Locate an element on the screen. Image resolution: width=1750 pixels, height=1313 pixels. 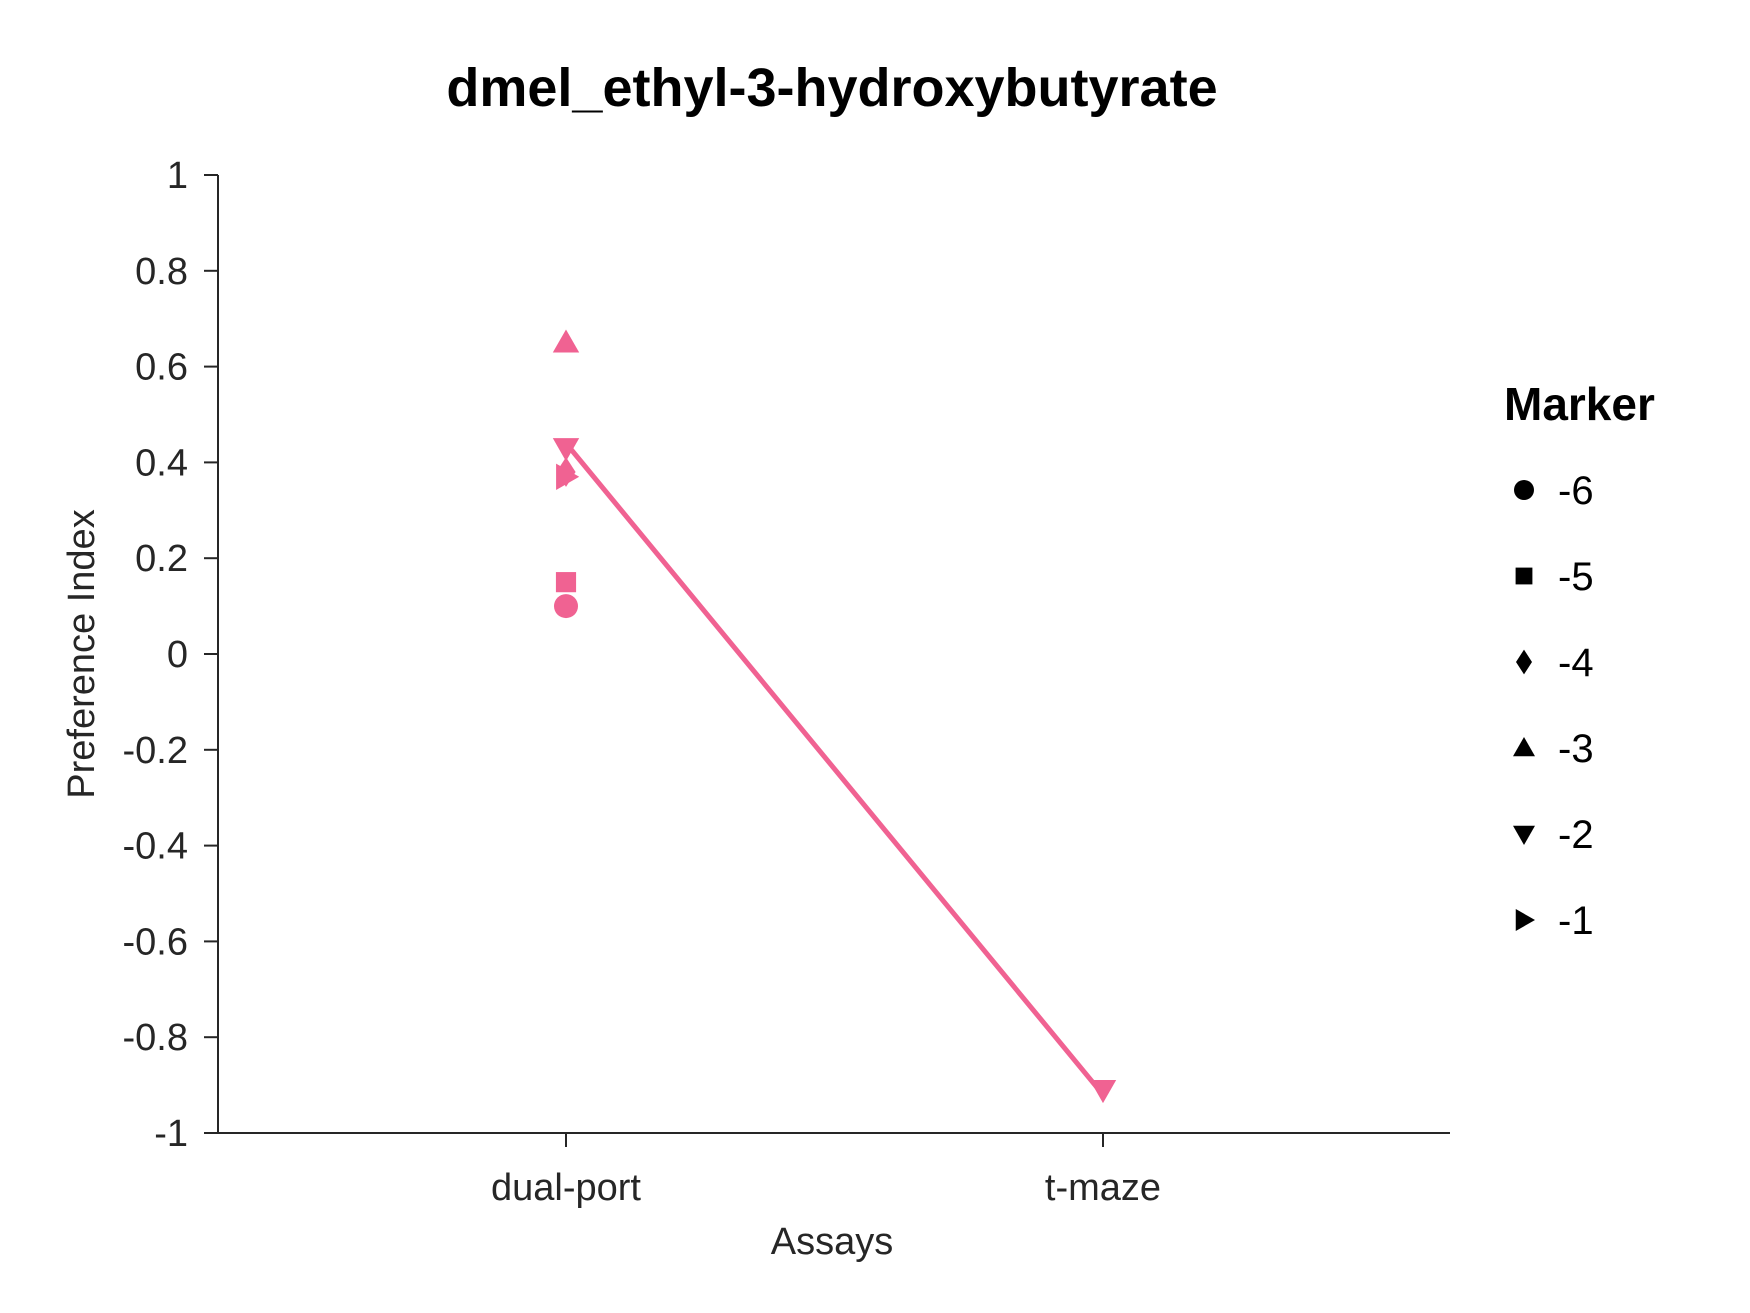
data-point-circle is located at coordinates (566, 606).